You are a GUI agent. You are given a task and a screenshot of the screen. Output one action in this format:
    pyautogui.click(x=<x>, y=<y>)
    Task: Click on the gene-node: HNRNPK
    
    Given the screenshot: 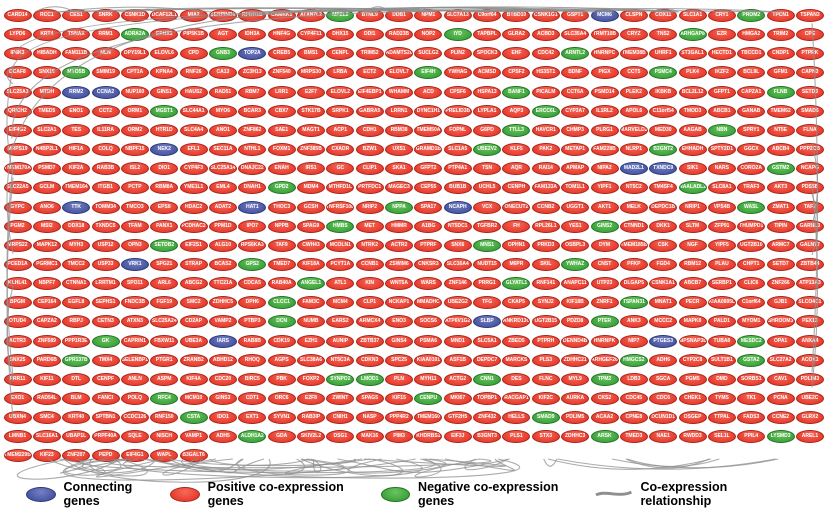 What is the action you would take?
    pyautogui.click(x=604, y=341)
    